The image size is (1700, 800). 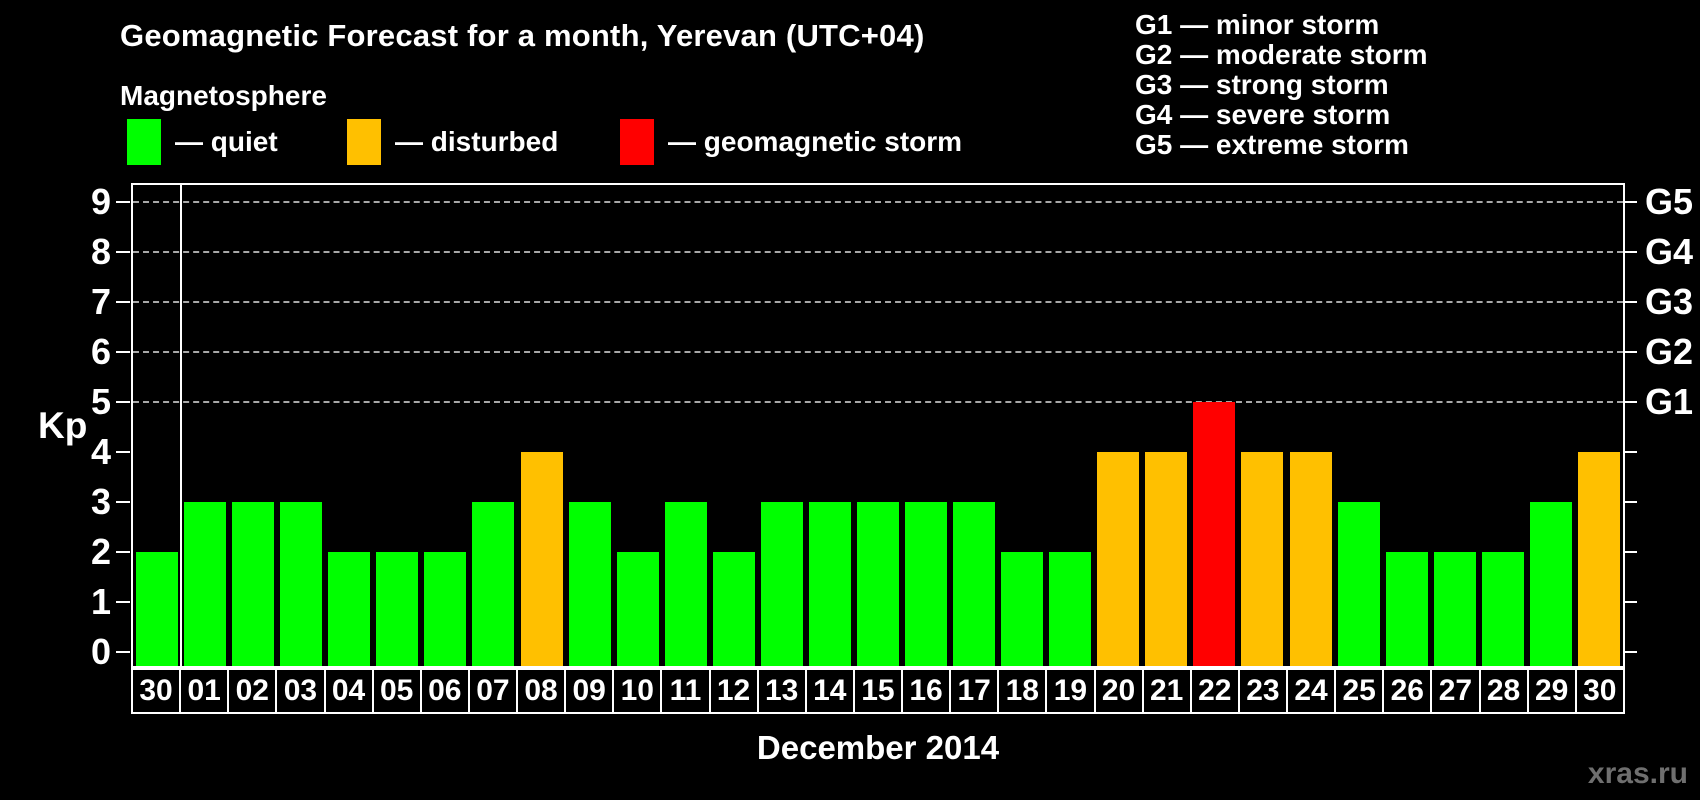 I want to click on day-label-cell: 15, so click(x=879, y=691).